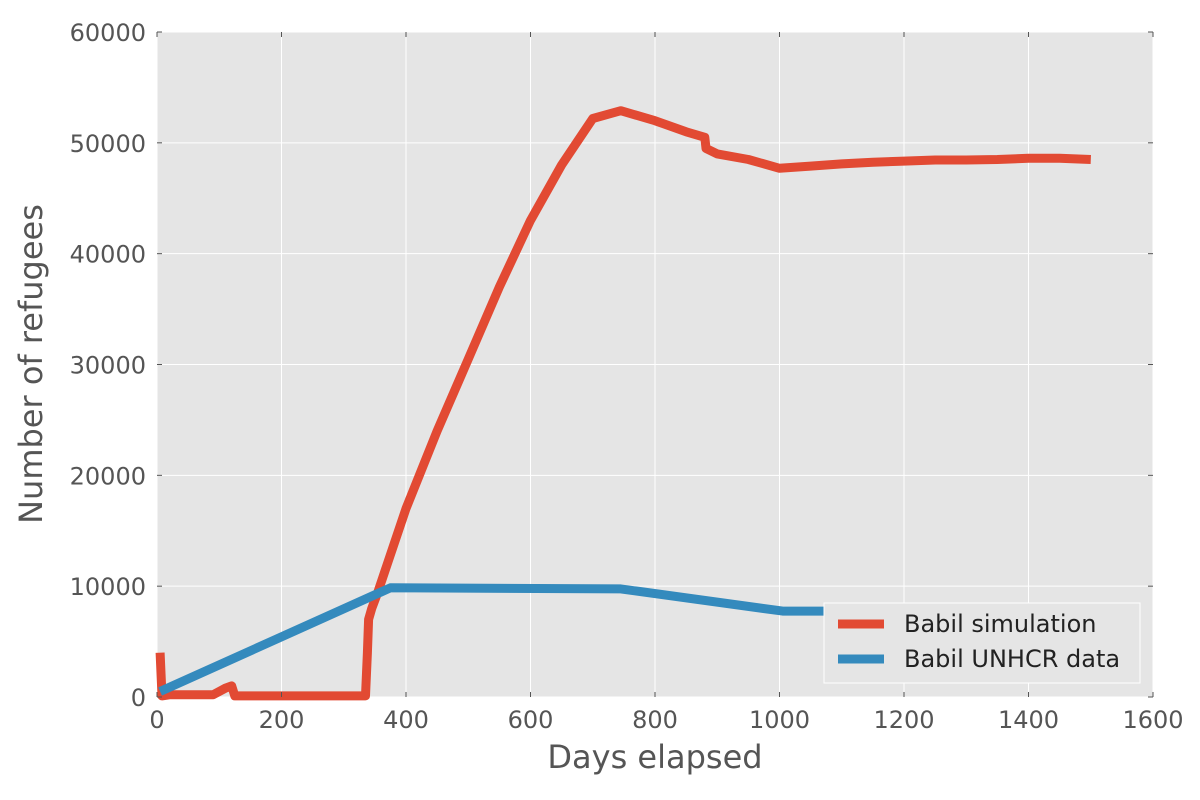 The image size is (1200, 800). What do you see at coordinates (156, 720) in the screenshot?
I see `x-tick-label-0: 0` at bounding box center [156, 720].